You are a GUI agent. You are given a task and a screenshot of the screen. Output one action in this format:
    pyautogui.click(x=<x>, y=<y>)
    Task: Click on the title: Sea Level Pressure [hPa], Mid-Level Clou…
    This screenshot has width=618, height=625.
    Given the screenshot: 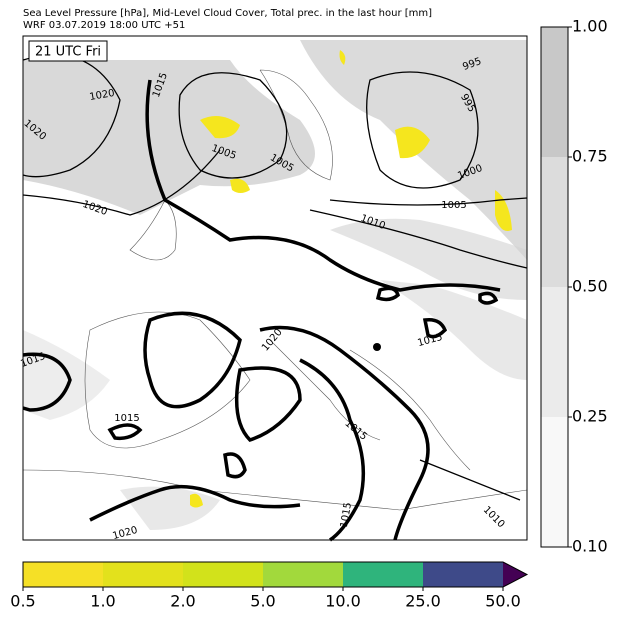 What is the action you would take?
    pyautogui.click(x=227, y=13)
    